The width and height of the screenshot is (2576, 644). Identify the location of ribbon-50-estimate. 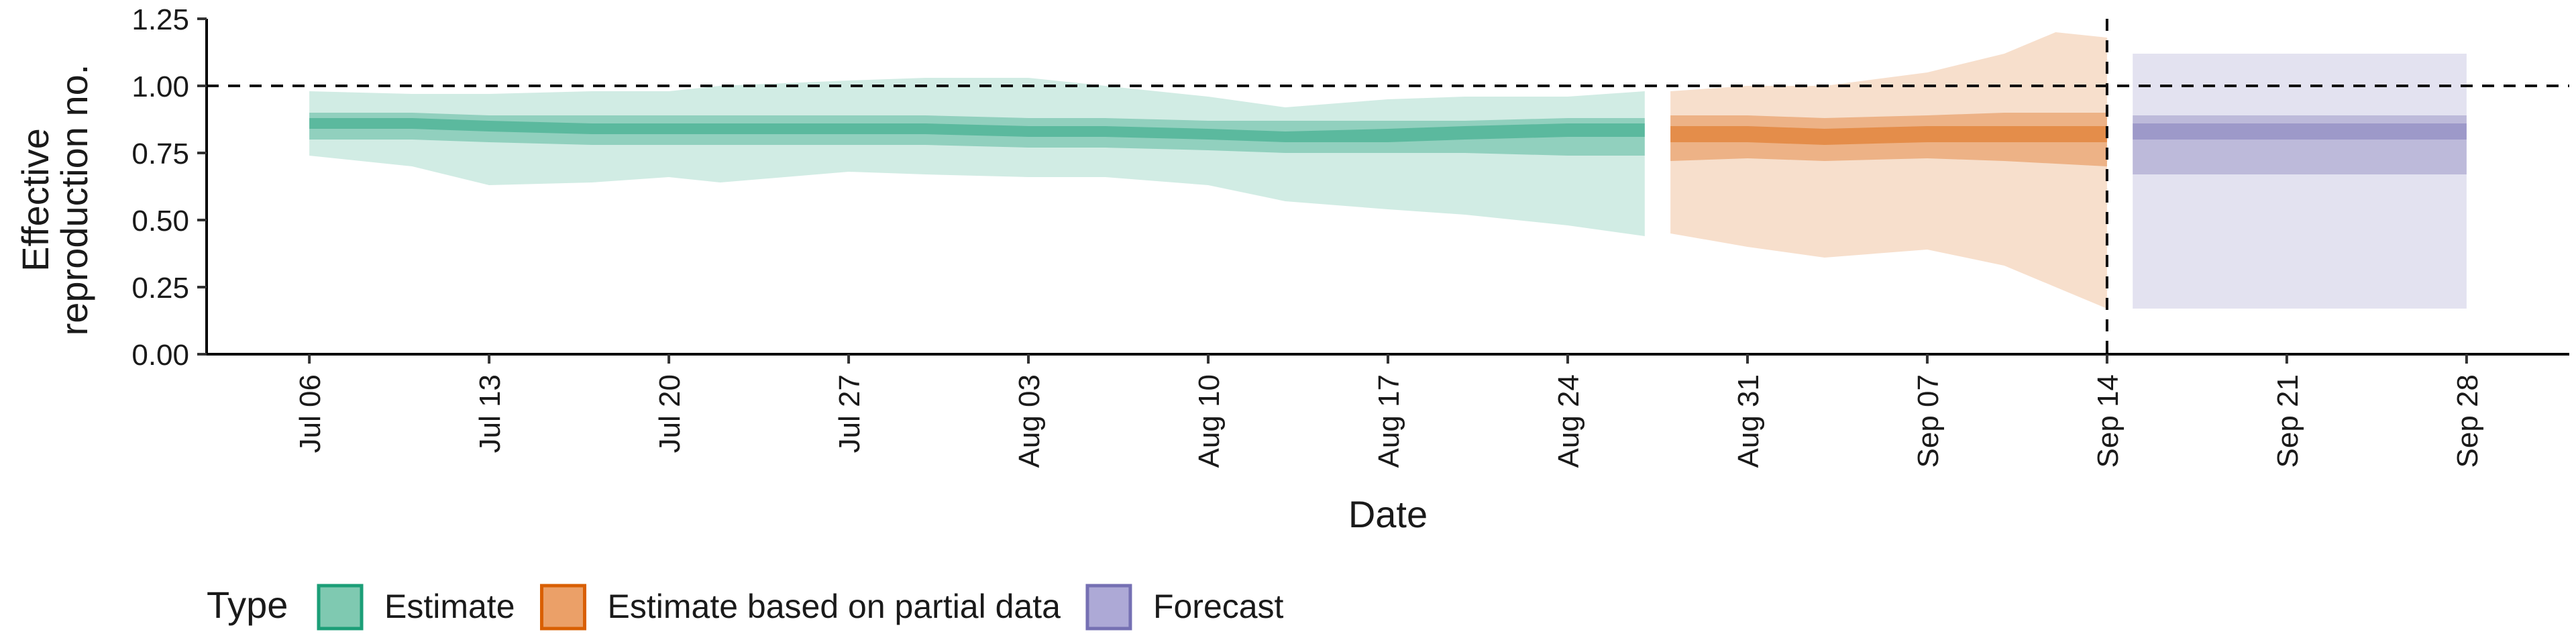
(977, 134).